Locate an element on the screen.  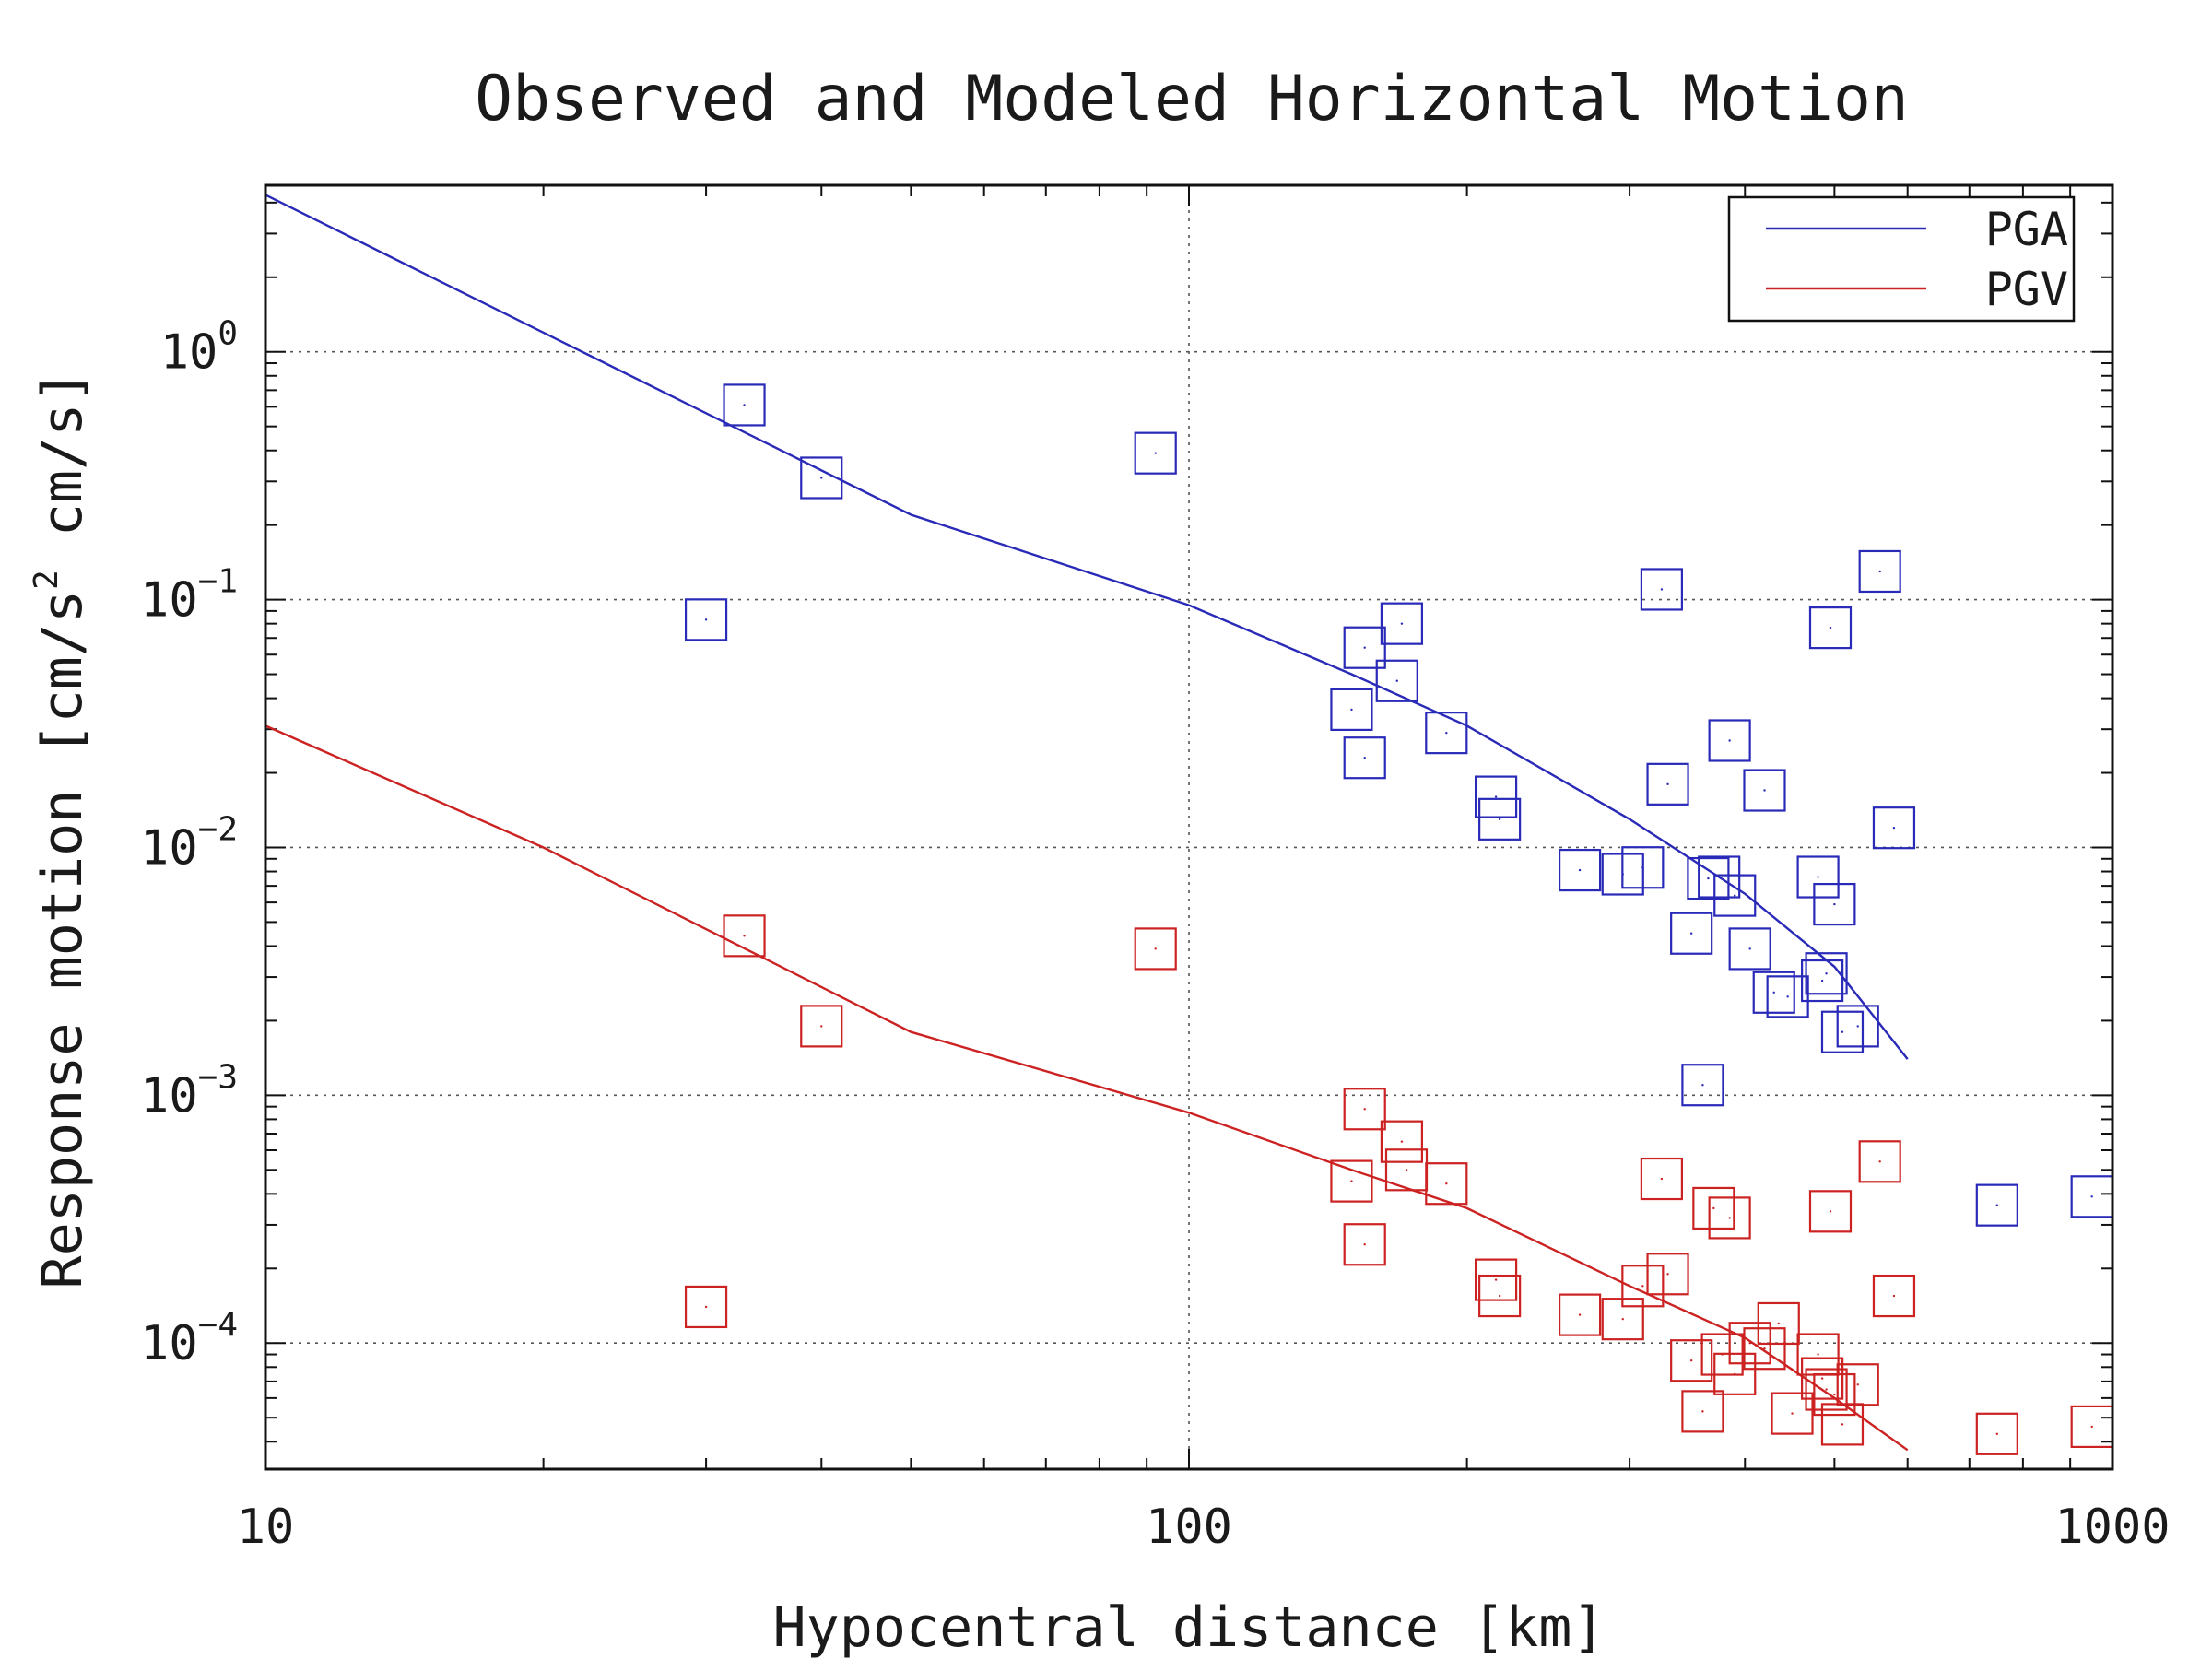
x-tick-labels: 10 100 1000 is located at coordinates (1204, 1527).